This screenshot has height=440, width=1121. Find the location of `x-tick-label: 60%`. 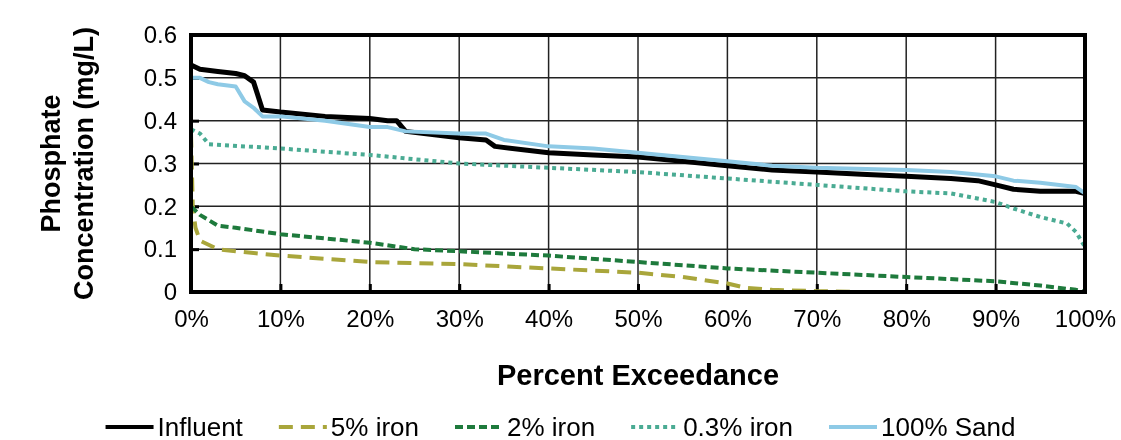

x-tick-label: 60% is located at coordinates (727, 319).